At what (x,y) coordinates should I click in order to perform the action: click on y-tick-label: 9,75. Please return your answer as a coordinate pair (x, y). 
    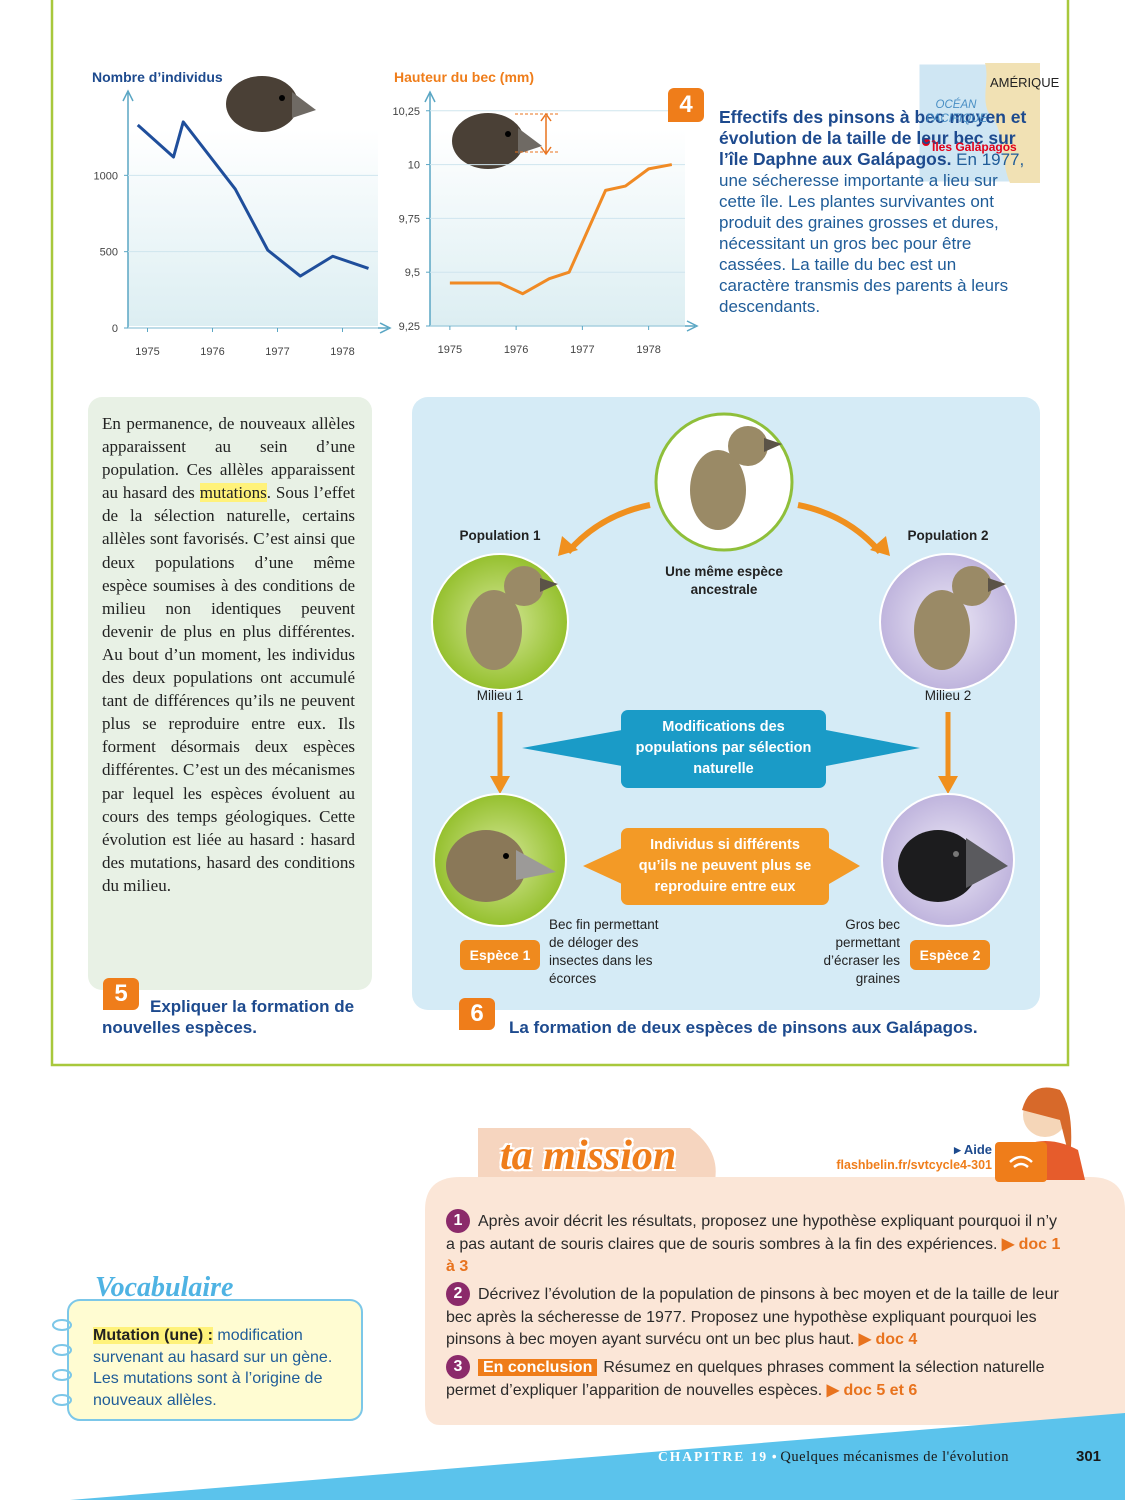
    Looking at the image, I should click on (409, 219).